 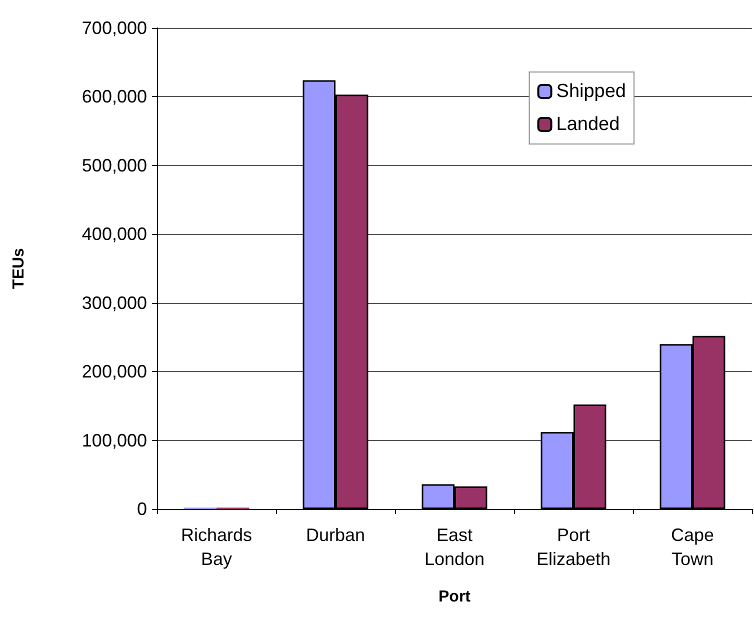 I want to click on y-tick-label: 700,000, so click(x=114, y=28).